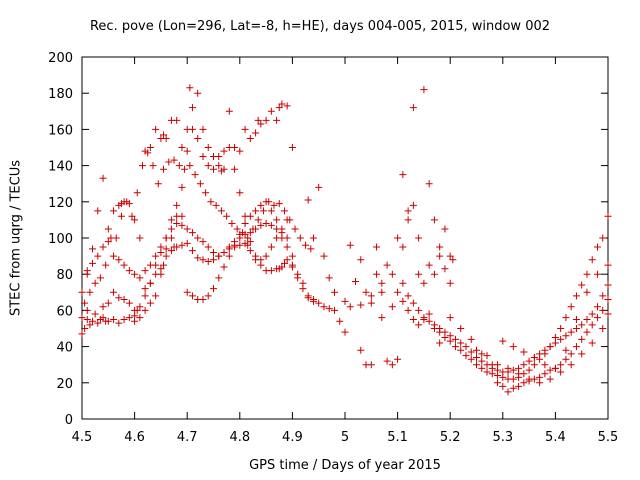 This screenshot has height=480, width=640. What do you see at coordinates (64, 384) in the screenshot?
I see `y-tick-label: 20` at bounding box center [64, 384].